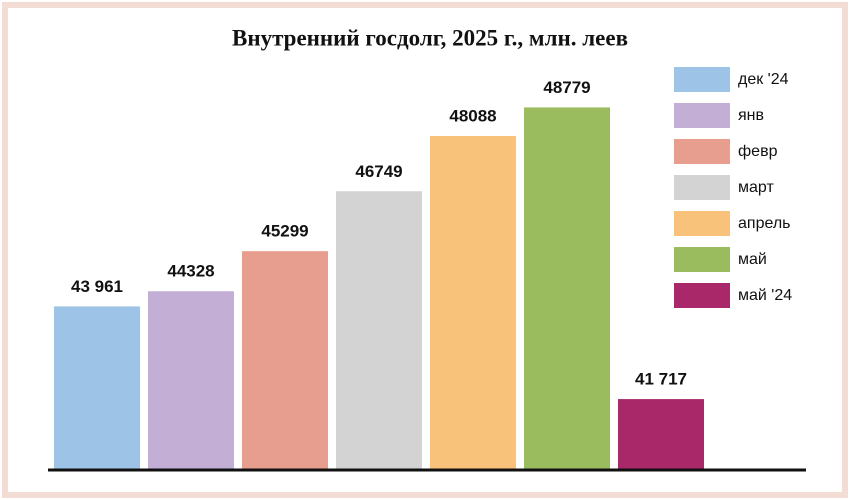 Image resolution: width=850 pixels, height=500 pixels. I want to click on legend-label: дек '24, so click(763, 79).